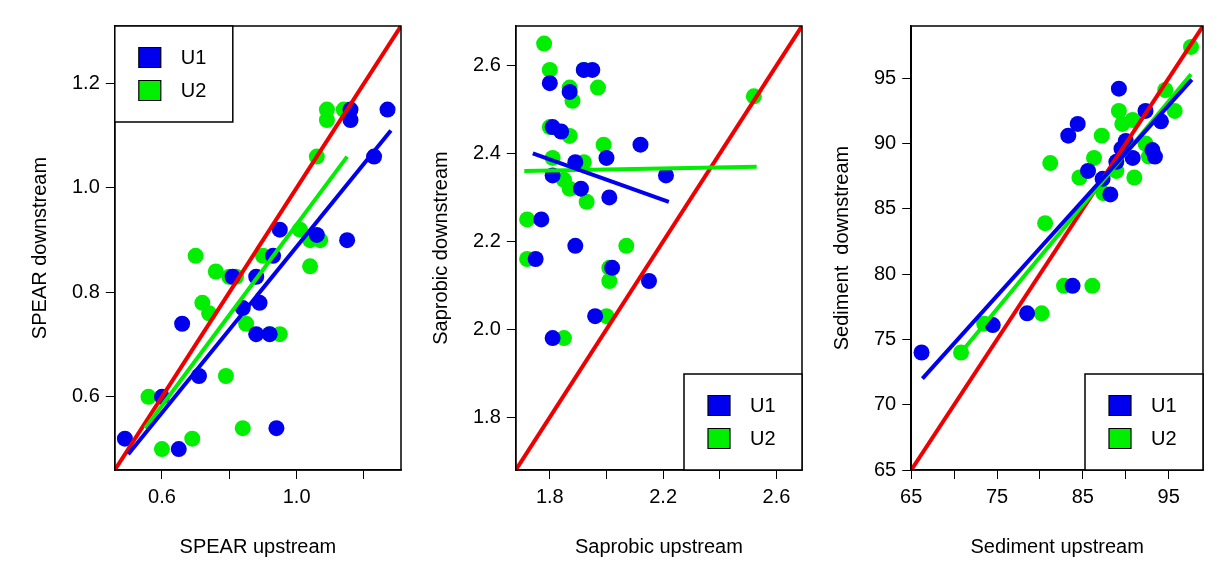  What do you see at coordinates (885, 337) in the screenshot?
I see `y-tick-label: 75` at bounding box center [885, 337].